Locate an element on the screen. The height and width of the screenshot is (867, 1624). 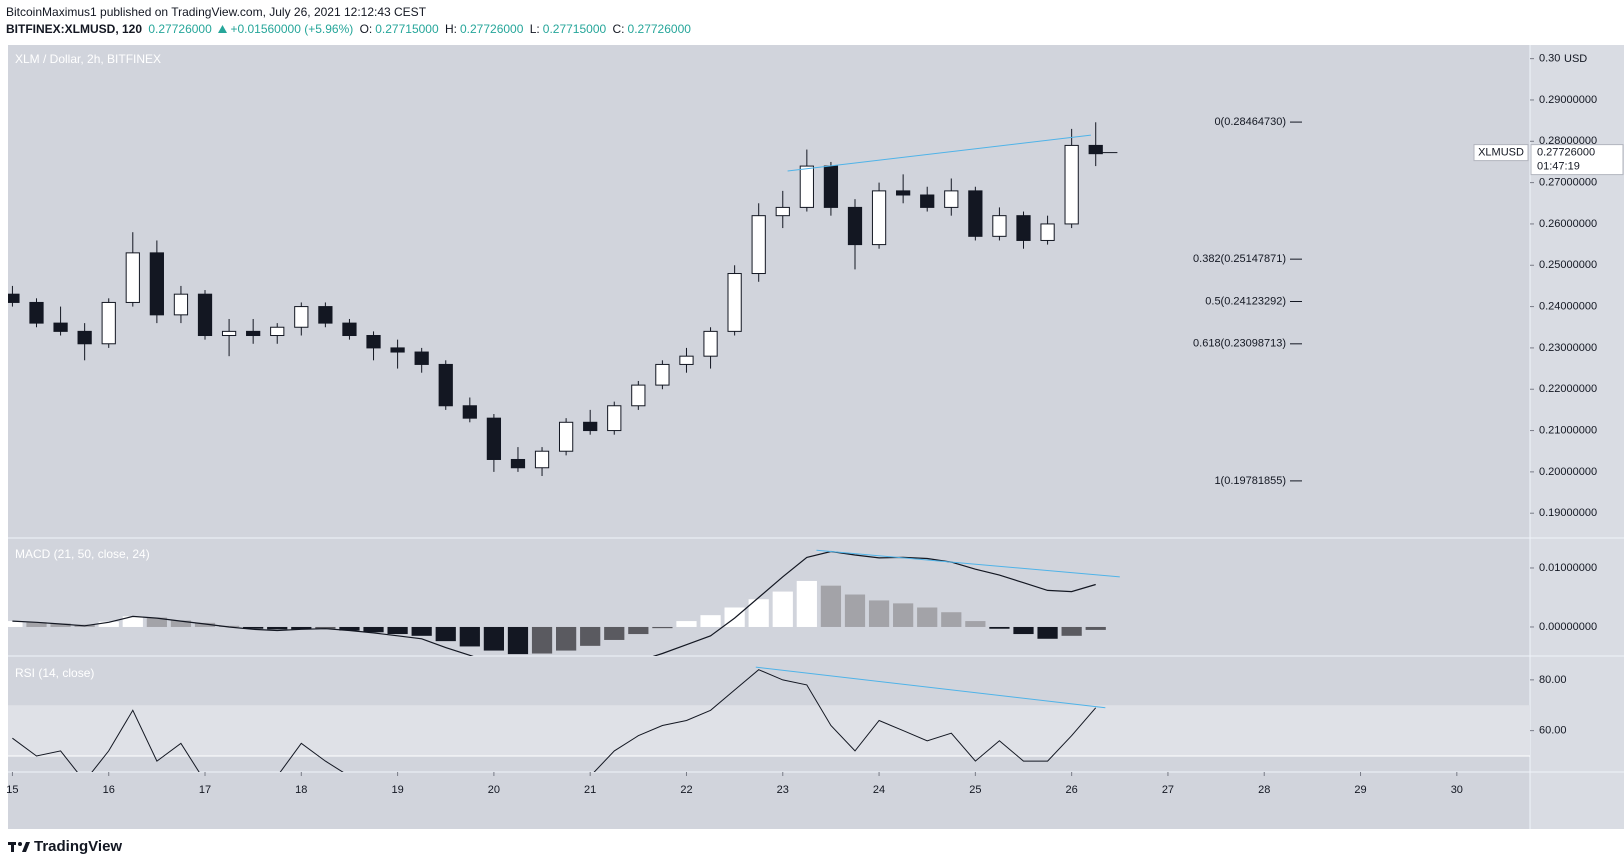
pane-title: RSI (14, close) is located at coordinates (54, 673).